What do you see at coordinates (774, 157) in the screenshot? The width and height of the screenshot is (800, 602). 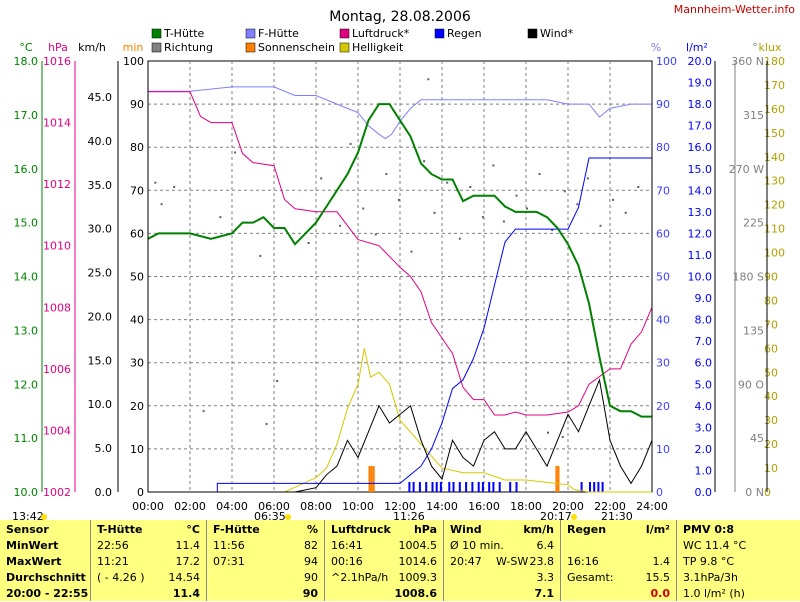 I see `lux-tick: 140` at bounding box center [774, 157].